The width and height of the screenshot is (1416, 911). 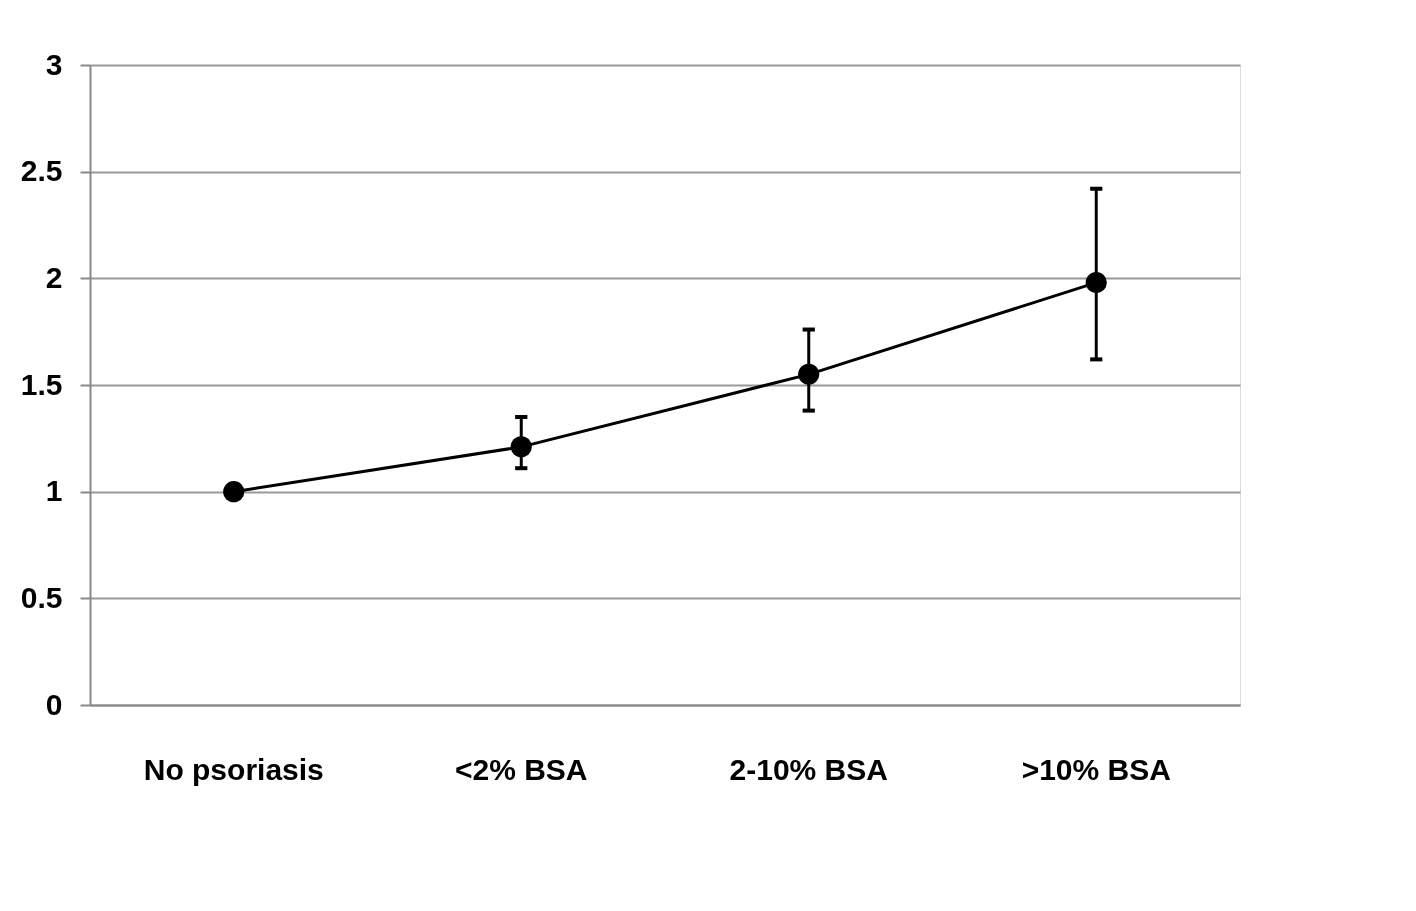 What do you see at coordinates (54, 277) in the screenshot?
I see `y-tick-label: 2` at bounding box center [54, 277].